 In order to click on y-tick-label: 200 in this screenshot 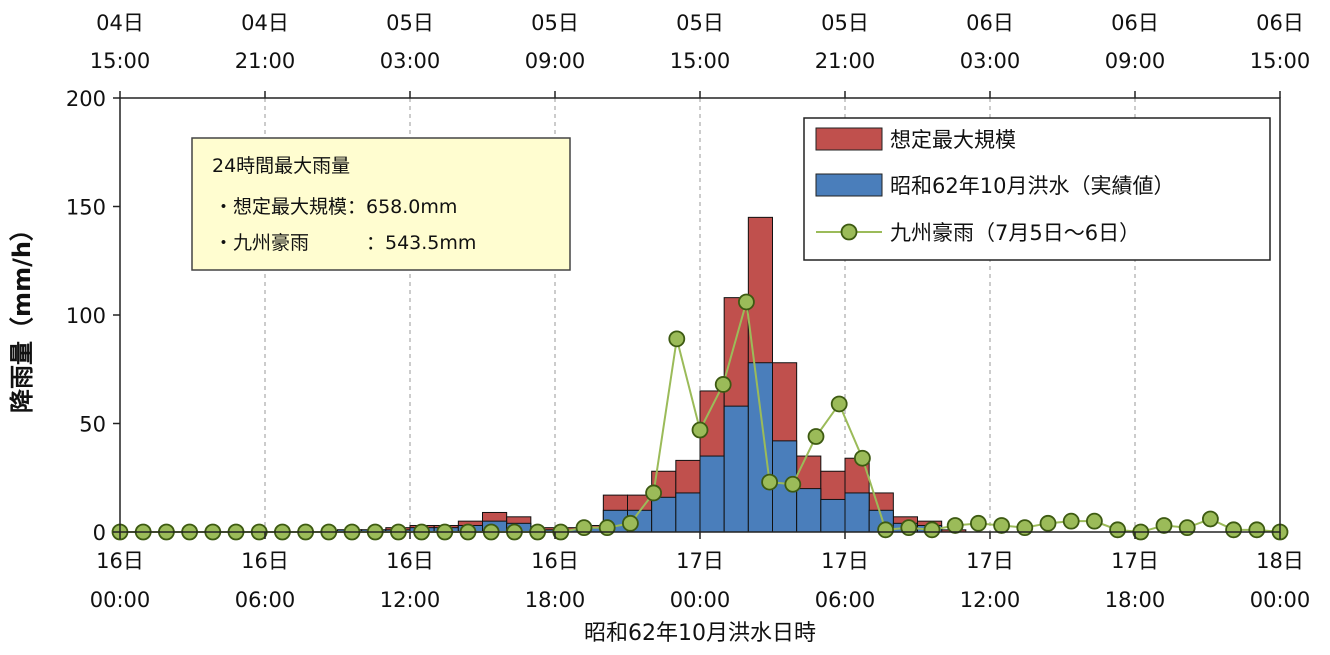, I will do `click(86, 99)`.